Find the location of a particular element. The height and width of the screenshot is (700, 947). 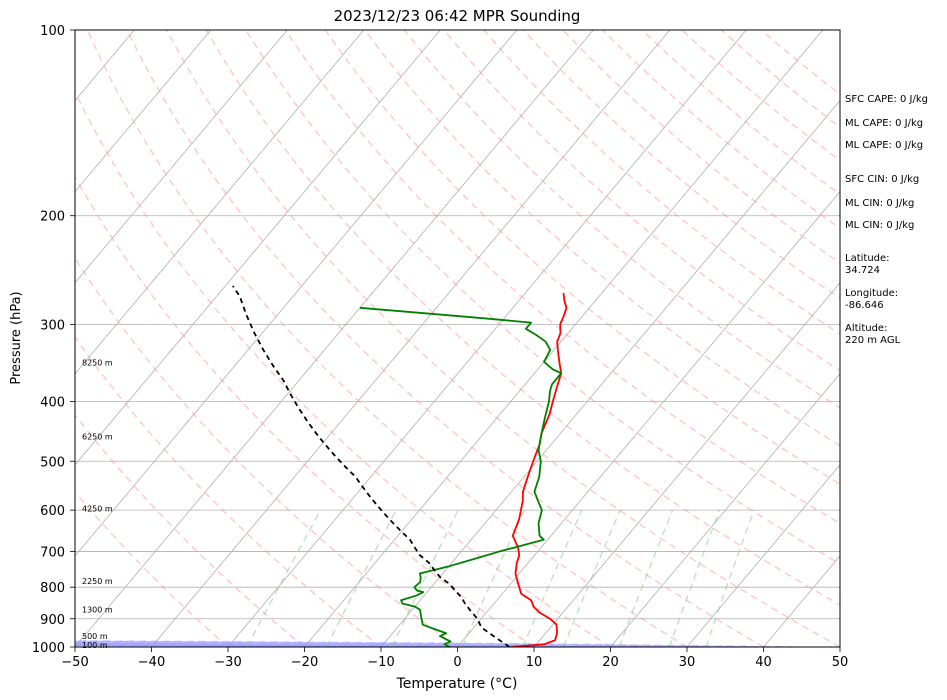

stat-line: Longitude: is located at coordinates (871, 293).